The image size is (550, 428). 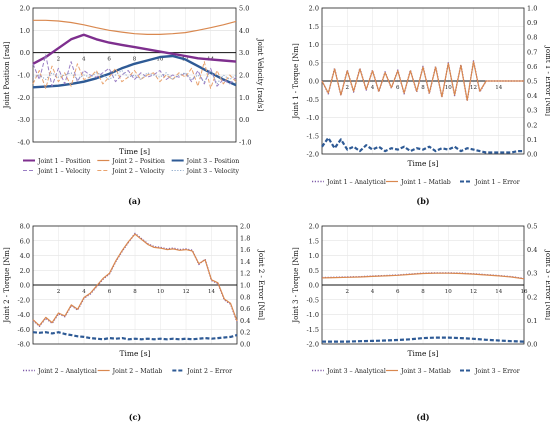 What do you see at coordinates (25, 227) in the screenshot?
I see `y-tick-label: 8.0` at bounding box center [25, 227].